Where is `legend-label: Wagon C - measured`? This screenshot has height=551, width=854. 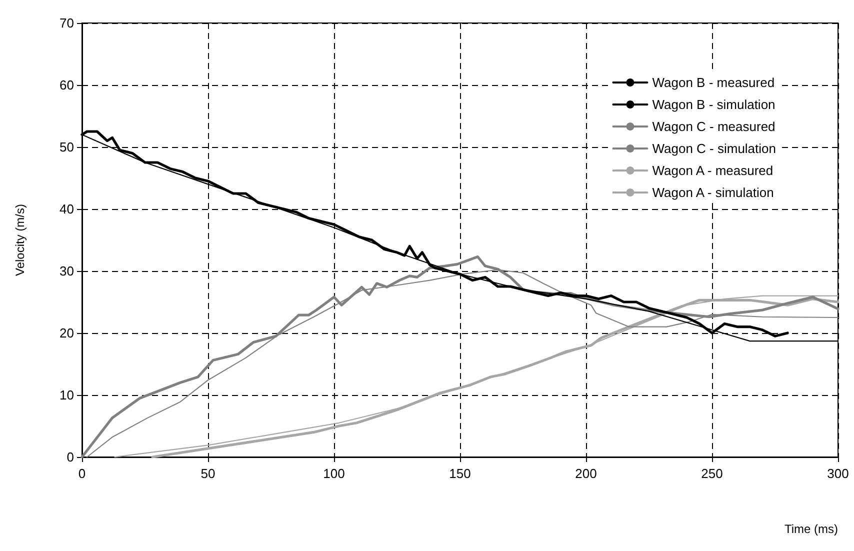
legend-label: Wagon C - measured is located at coordinates (714, 126).